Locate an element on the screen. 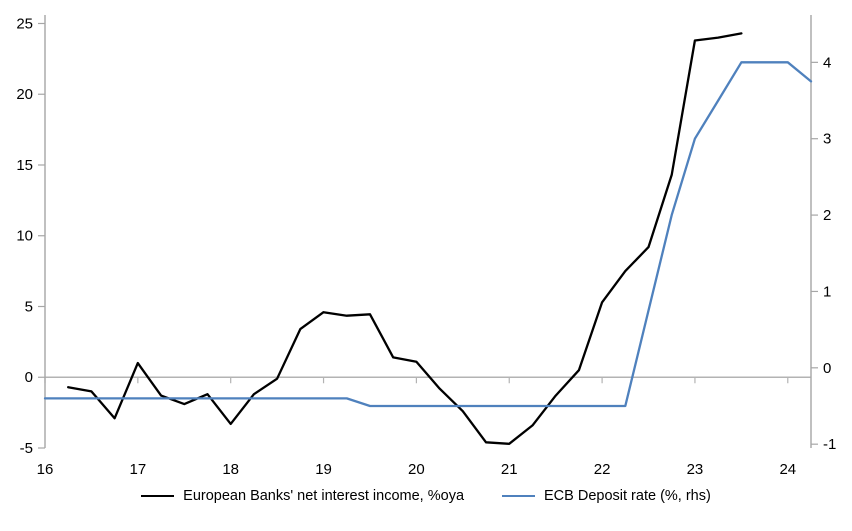 The image size is (852, 531). left-axis-tick-label: 25 is located at coordinates (24, 23).